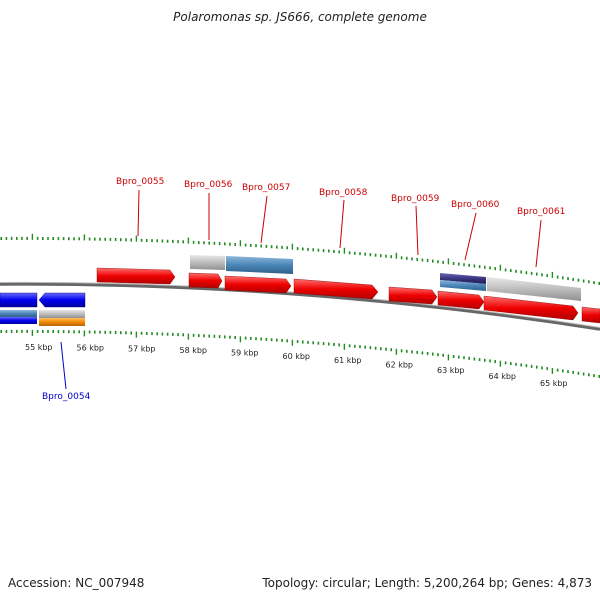  I want to click on gene-label: Bpro_0060, so click(475, 205).